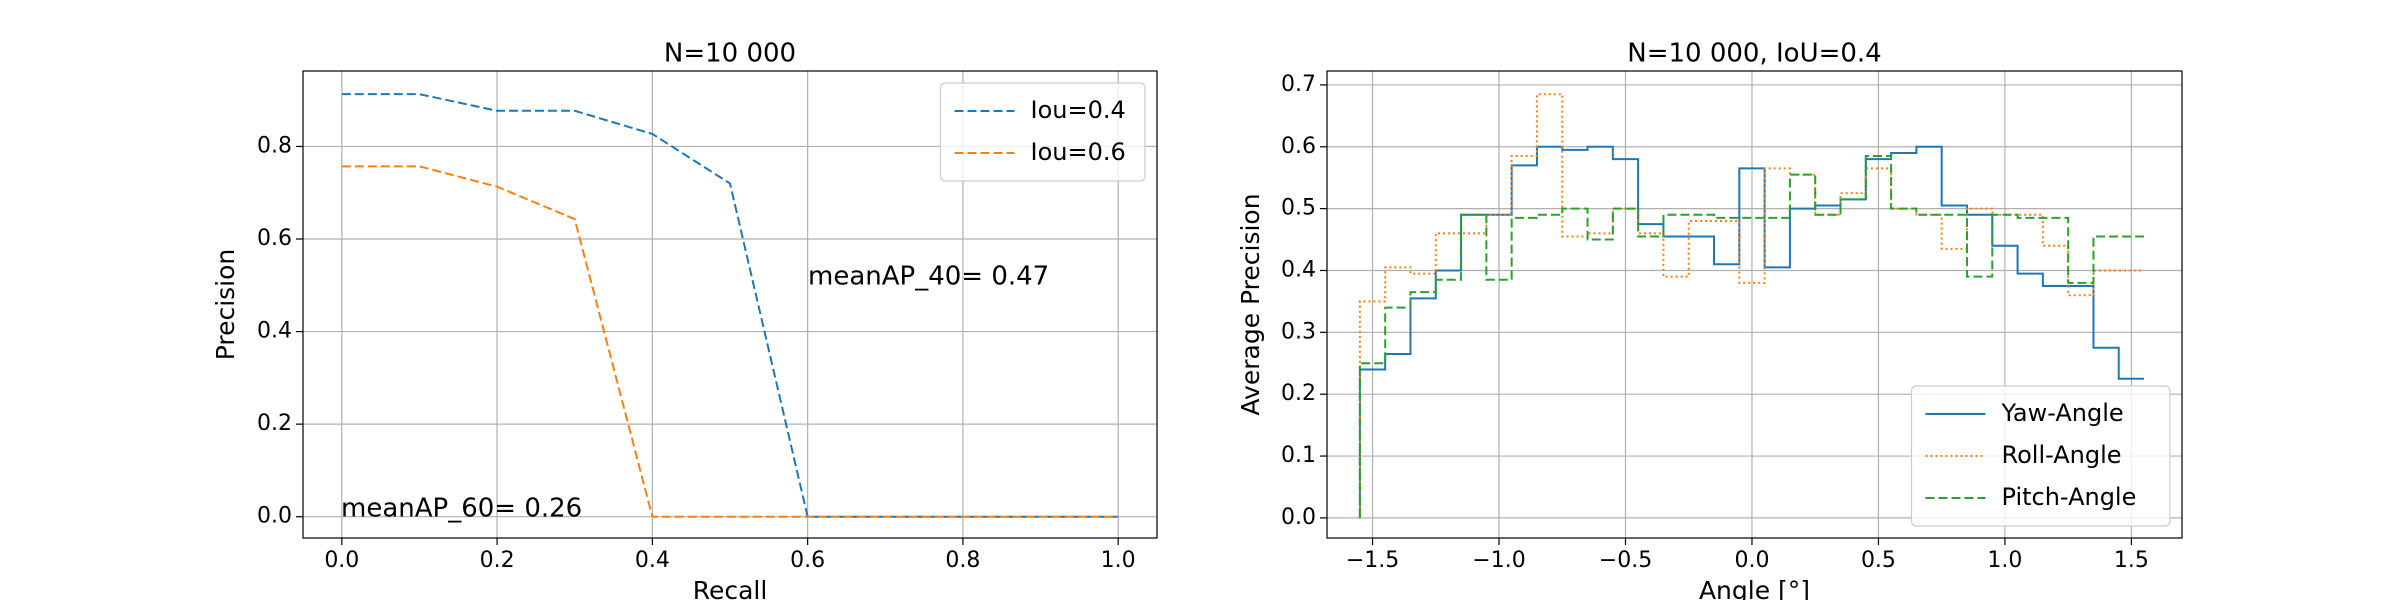  Describe the element at coordinates (1754, 54) in the screenshot. I see `chart-title: N=10 000, IoU=0.4` at that location.